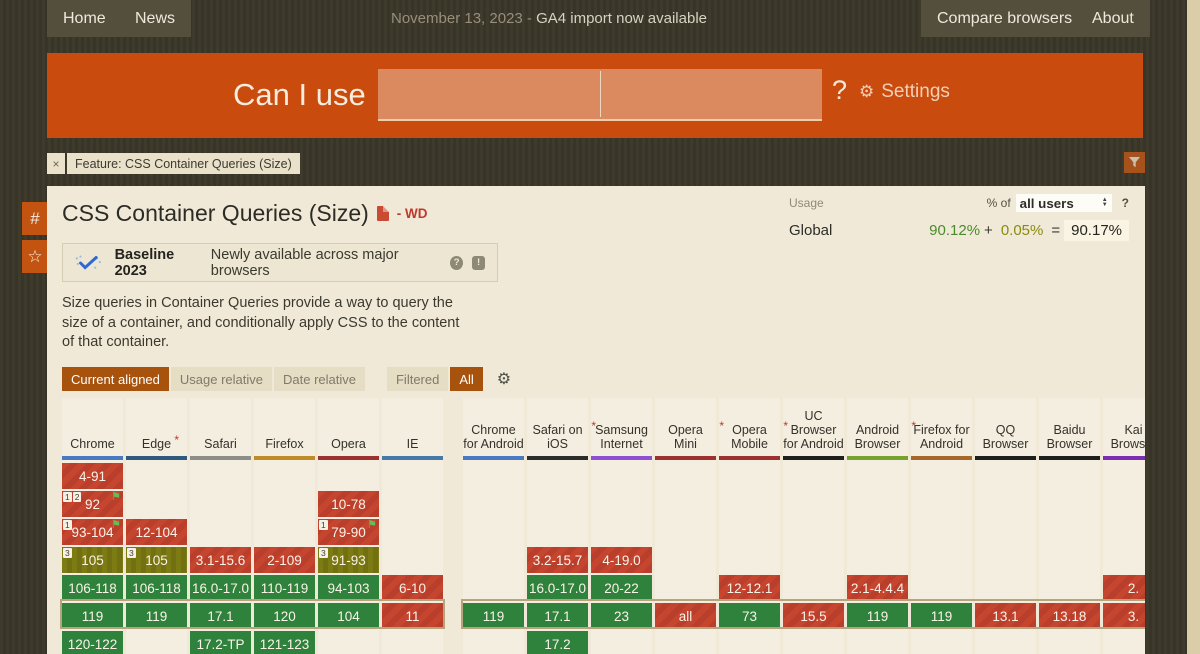 This screenshot has width=1200, height=654. What do you see at coordinates (941, 558) in the screenshot?
I see `version-rows: 119` at bounding box center [941, 558].